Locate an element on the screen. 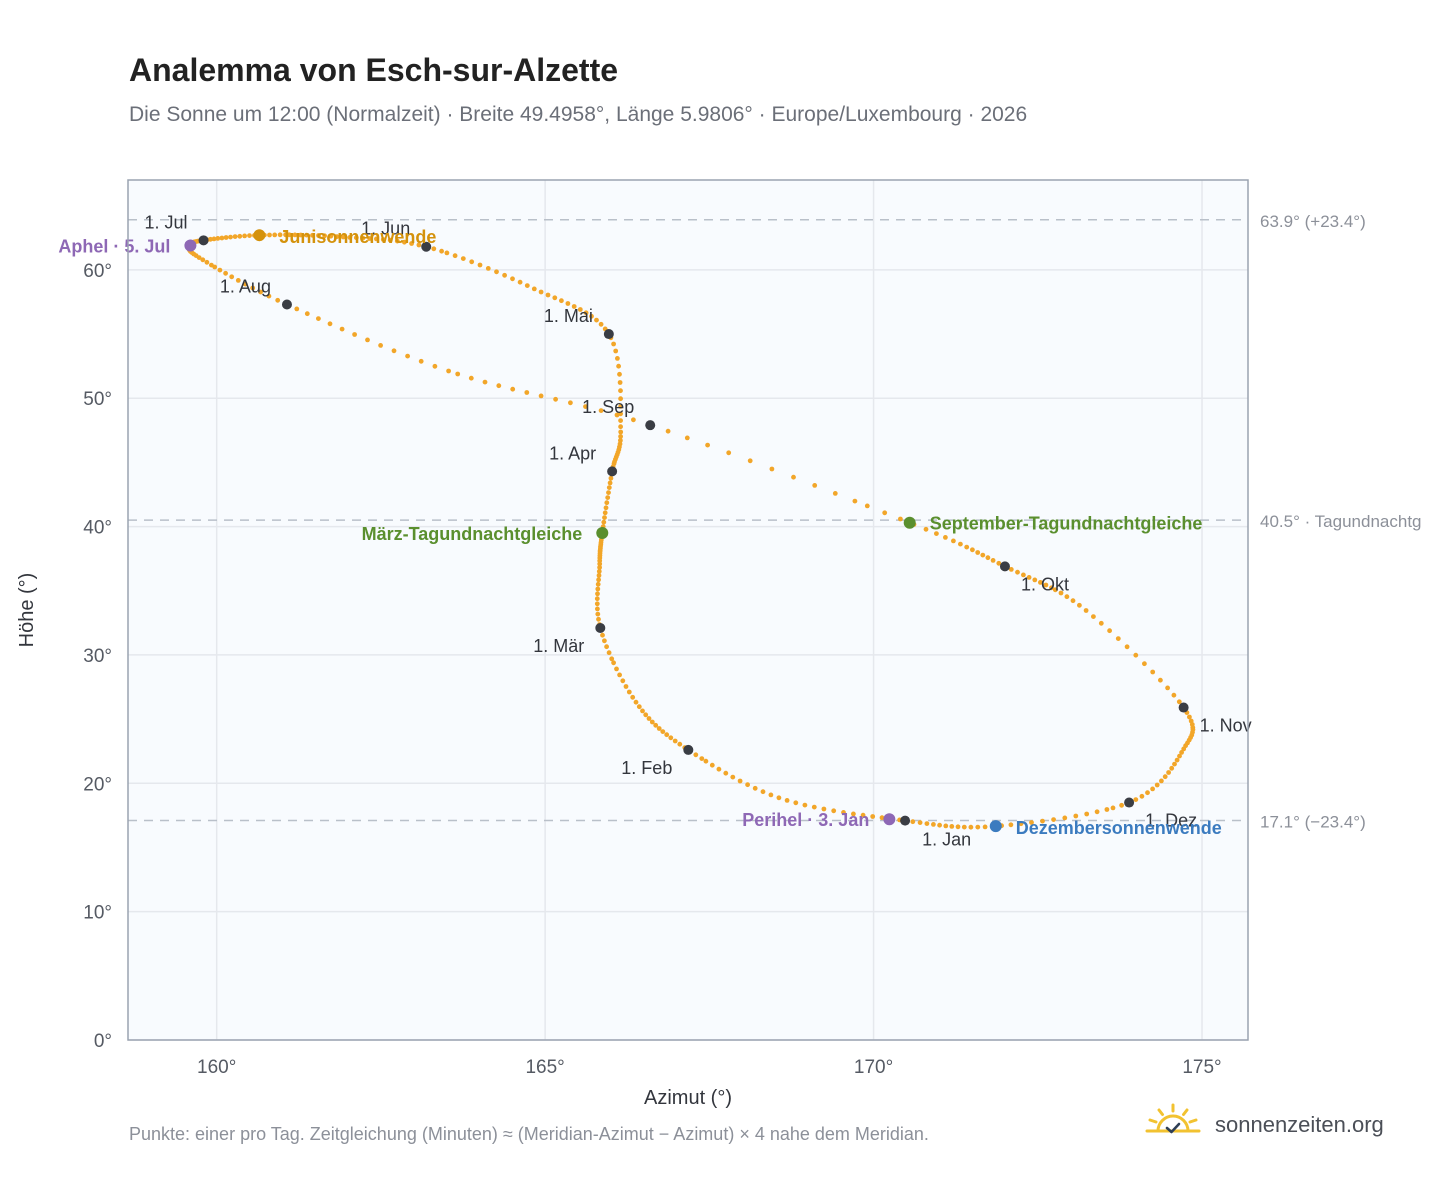 This screenshot has width=1448, height=1188. y-axis-label: Höhe (°) is located at coordinates (27, 610).